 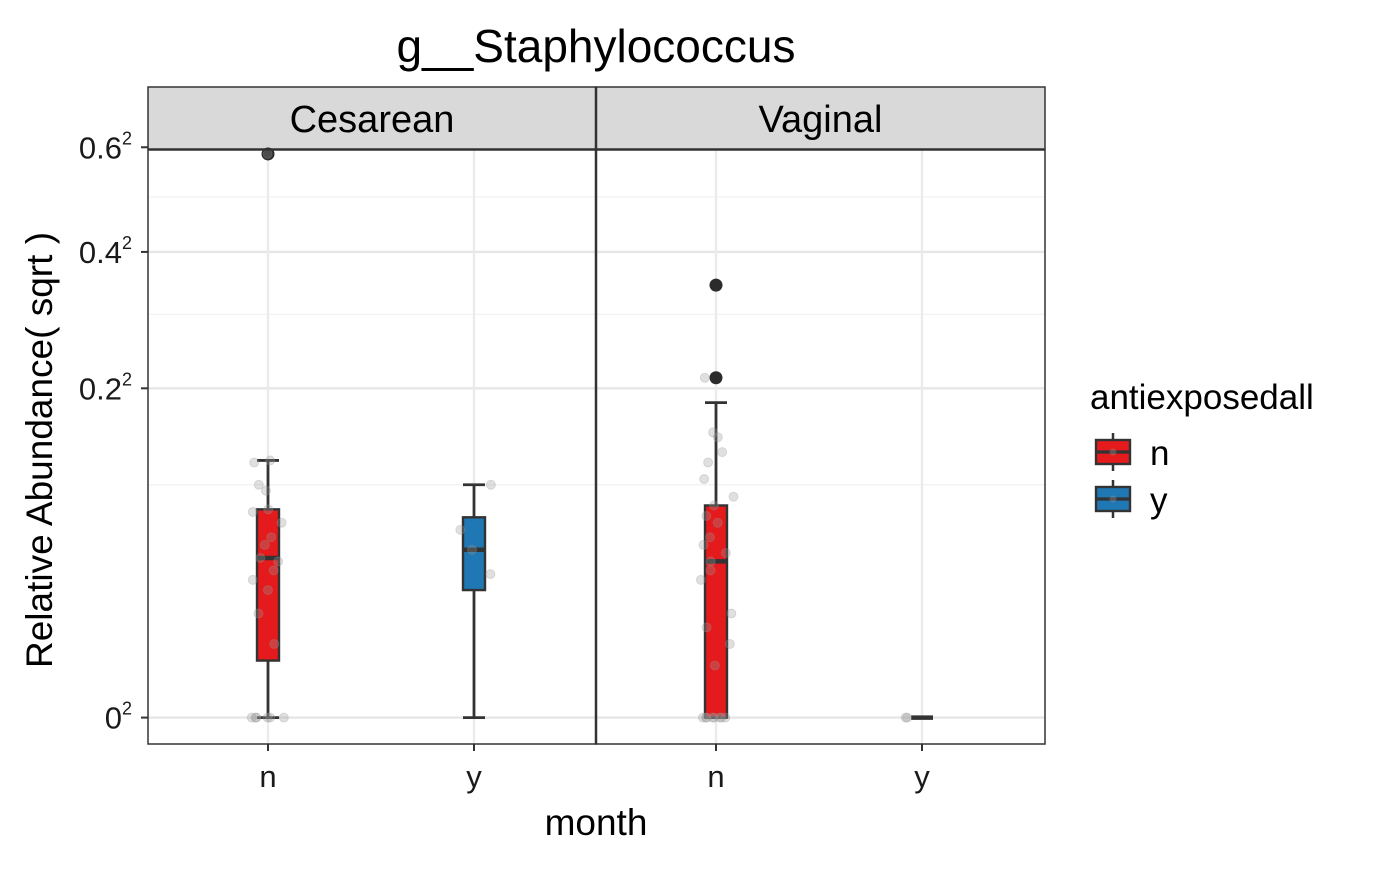 I want to click on y-tick-base: 0.2, so click(x=100, y=388).